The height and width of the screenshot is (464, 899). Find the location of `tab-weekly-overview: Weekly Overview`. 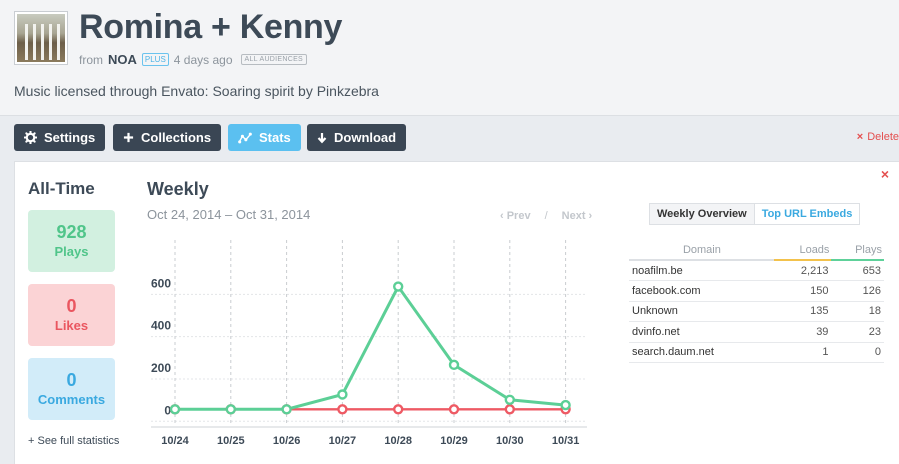

tab-weekly-overview: Weekly Overview is located at coordinates (702, 214).